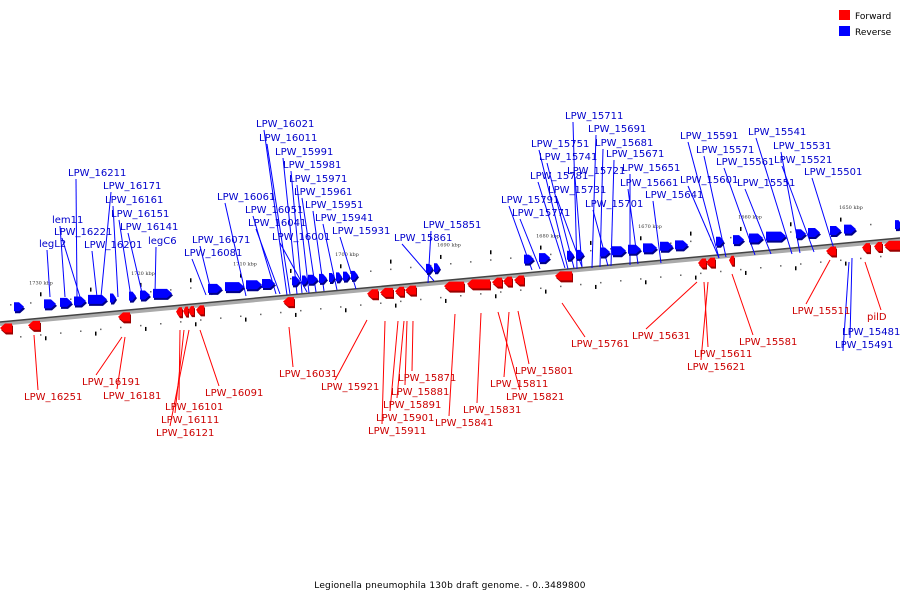 The height and width of the screenshot is (600, 900). Describe the element at coordinates (559, 176) in the screenshot. I see `gene-label: LPW_15781` at that location.